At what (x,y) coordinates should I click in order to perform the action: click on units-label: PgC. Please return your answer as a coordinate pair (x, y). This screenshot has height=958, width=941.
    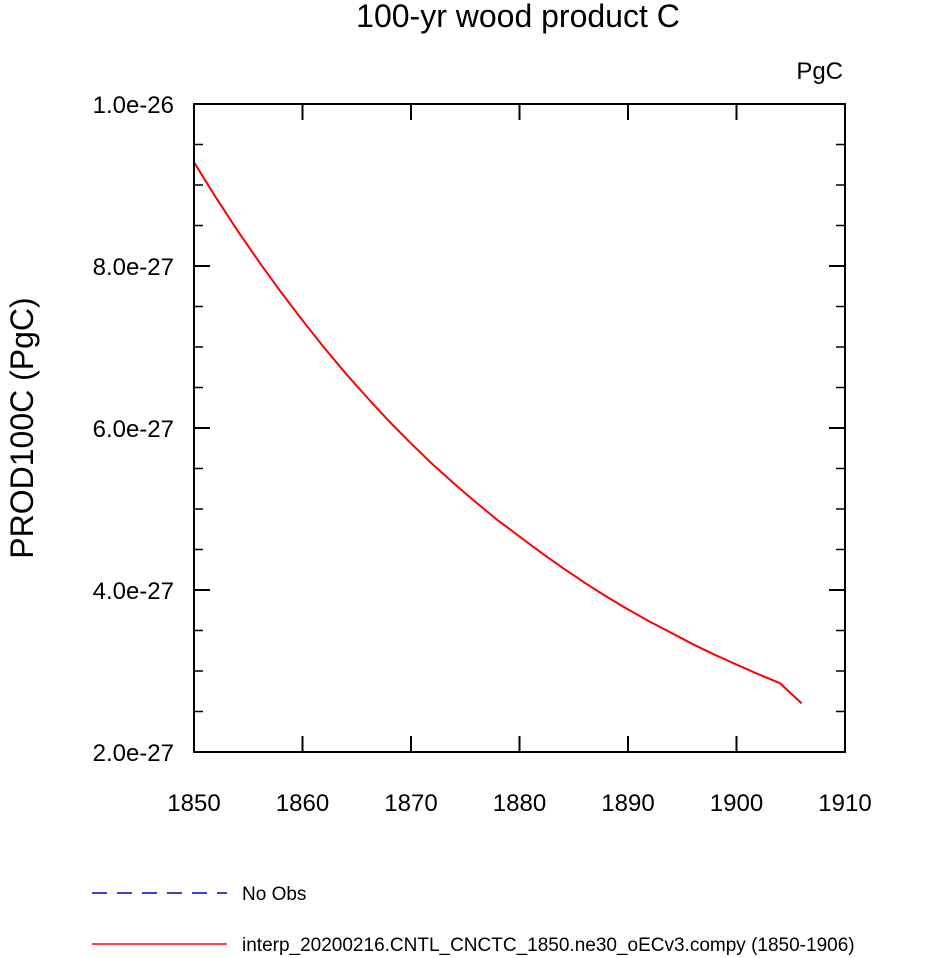
    Looking at the image, I should click on (819, 71).